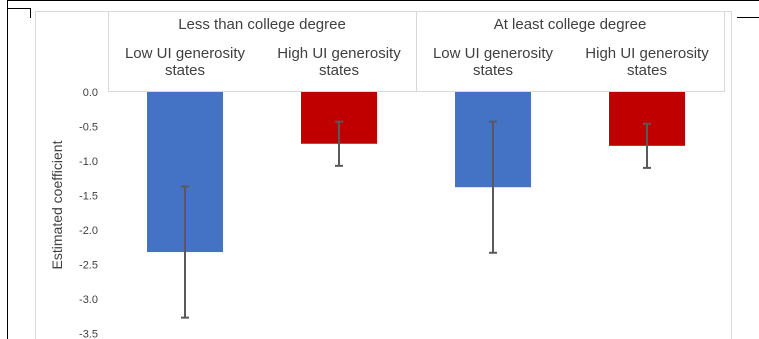 This screenshot has width=759, height=339. Describe the element at coordinates (88, 266) in the screenshot. I see `y-tick-label: -2.5` at that location.